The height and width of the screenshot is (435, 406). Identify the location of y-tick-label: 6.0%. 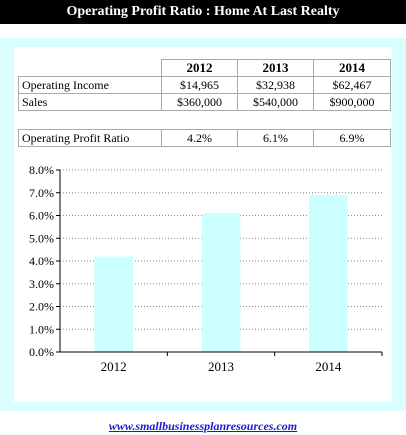
(41, 216).